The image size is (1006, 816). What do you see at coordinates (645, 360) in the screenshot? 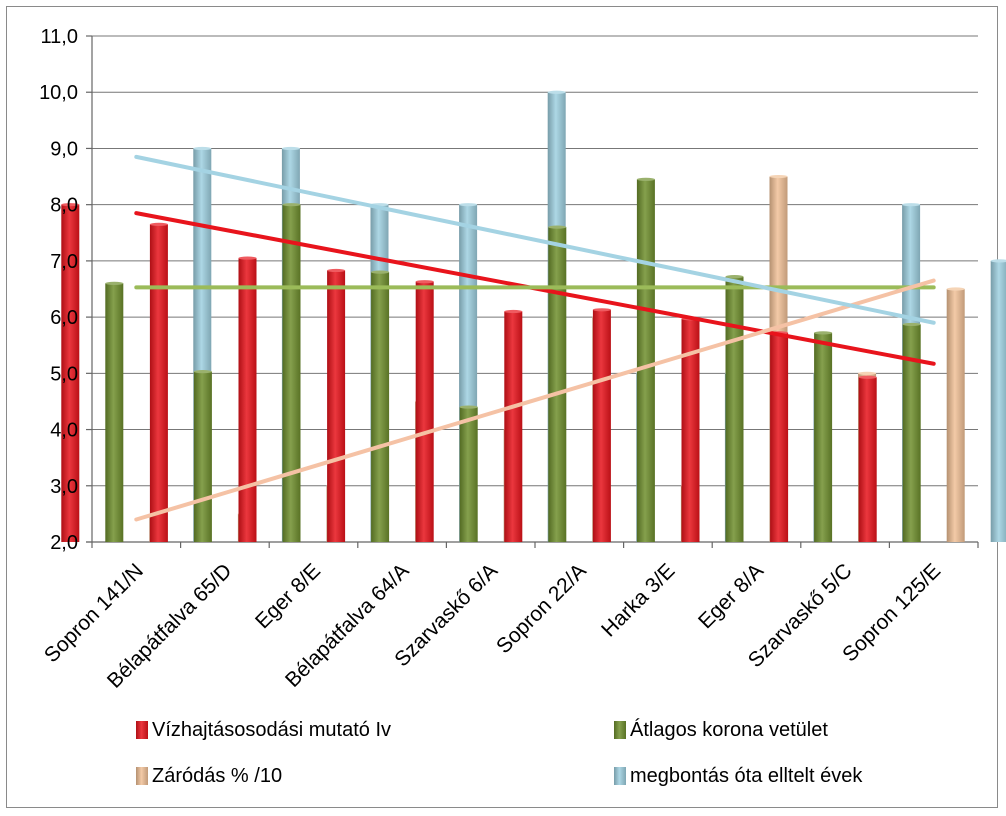
I see `bar-atlagos-korona-vetulet-harka-3-e` at bounding box center [645, 360].